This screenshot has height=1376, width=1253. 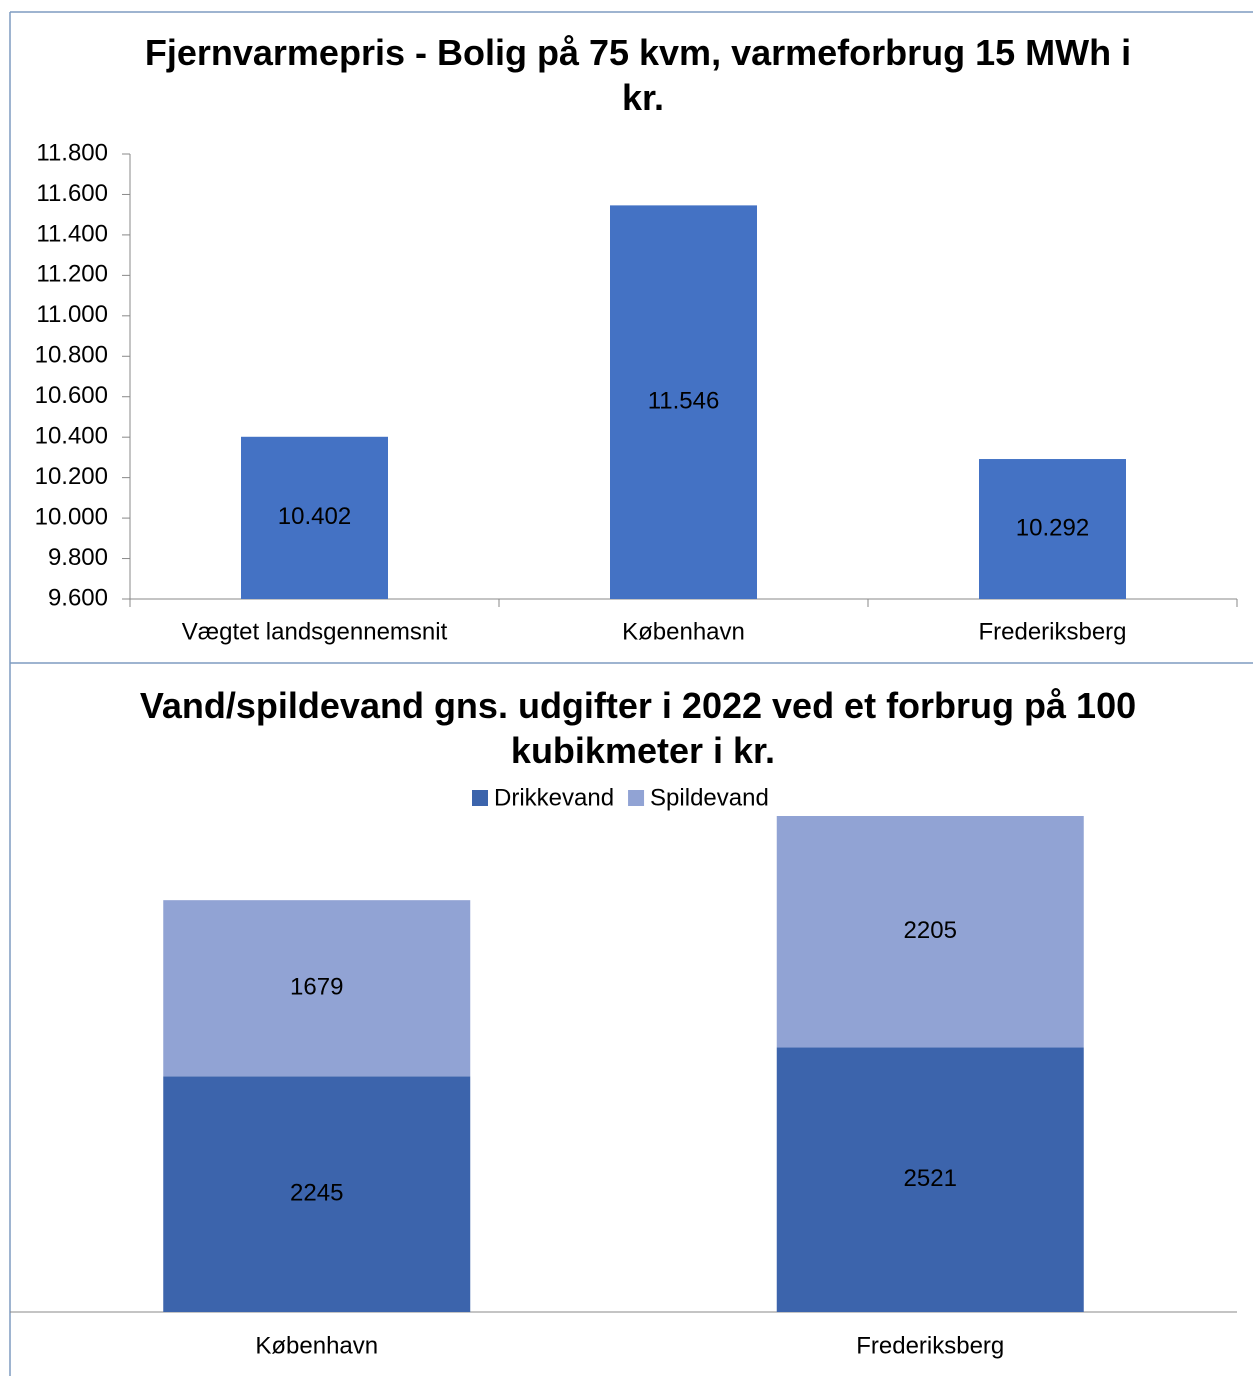 What do you see at coordinates (71, 395) in the screenshot?
I see `y-tick-label: 10.600` at bounding box center [71, 395].